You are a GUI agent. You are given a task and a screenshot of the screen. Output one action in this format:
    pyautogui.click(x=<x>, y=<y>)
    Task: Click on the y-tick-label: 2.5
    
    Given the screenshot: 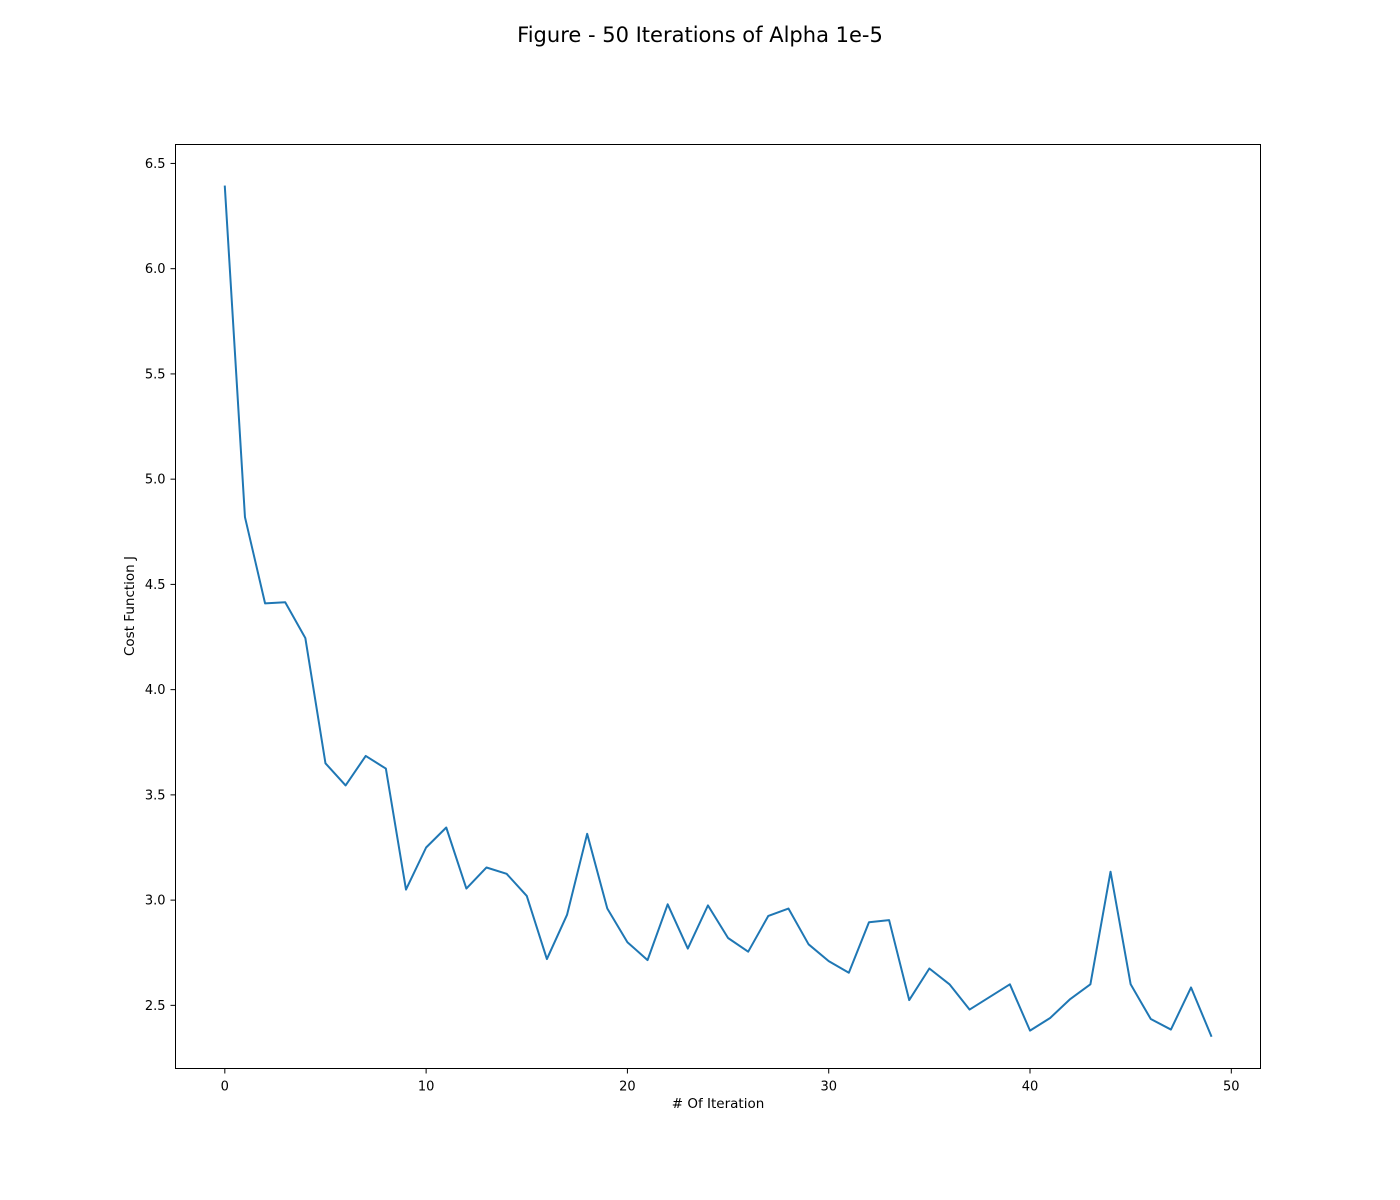 What is the action you would take?
    pyautogui.click(x=155, y=1006)
    